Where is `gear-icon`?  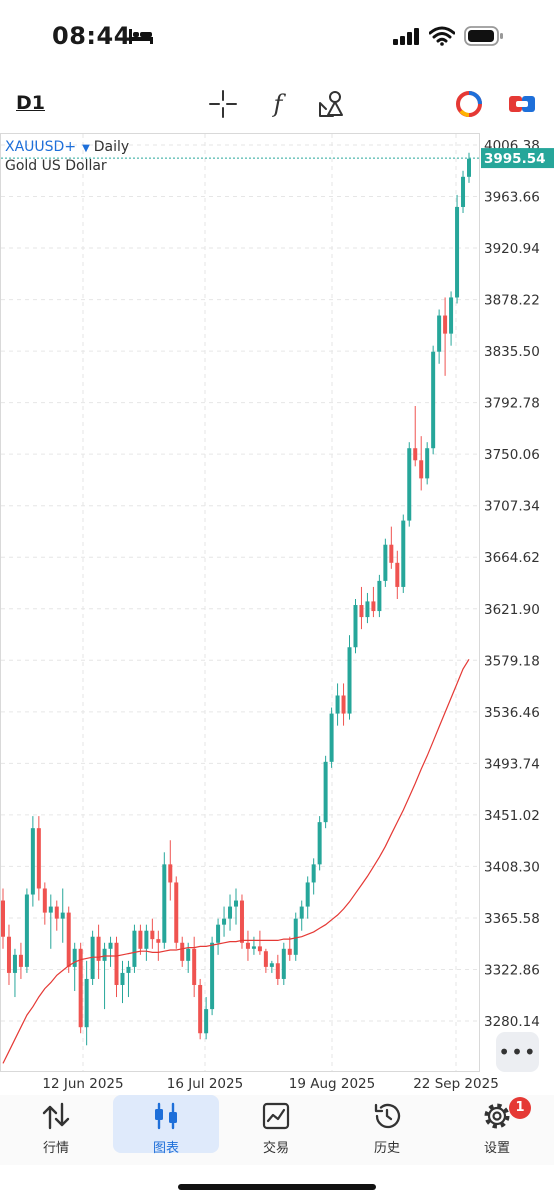
gear-icon is located at coordinates (497, 1116).